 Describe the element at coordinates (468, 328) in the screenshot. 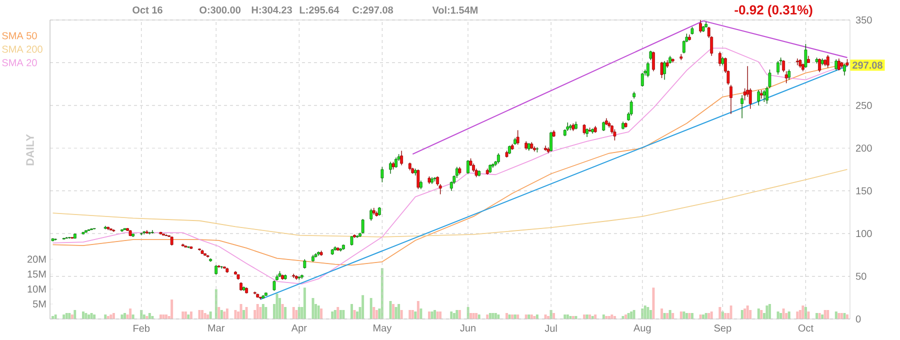

I see `x-tick-label: Jun` at that location.